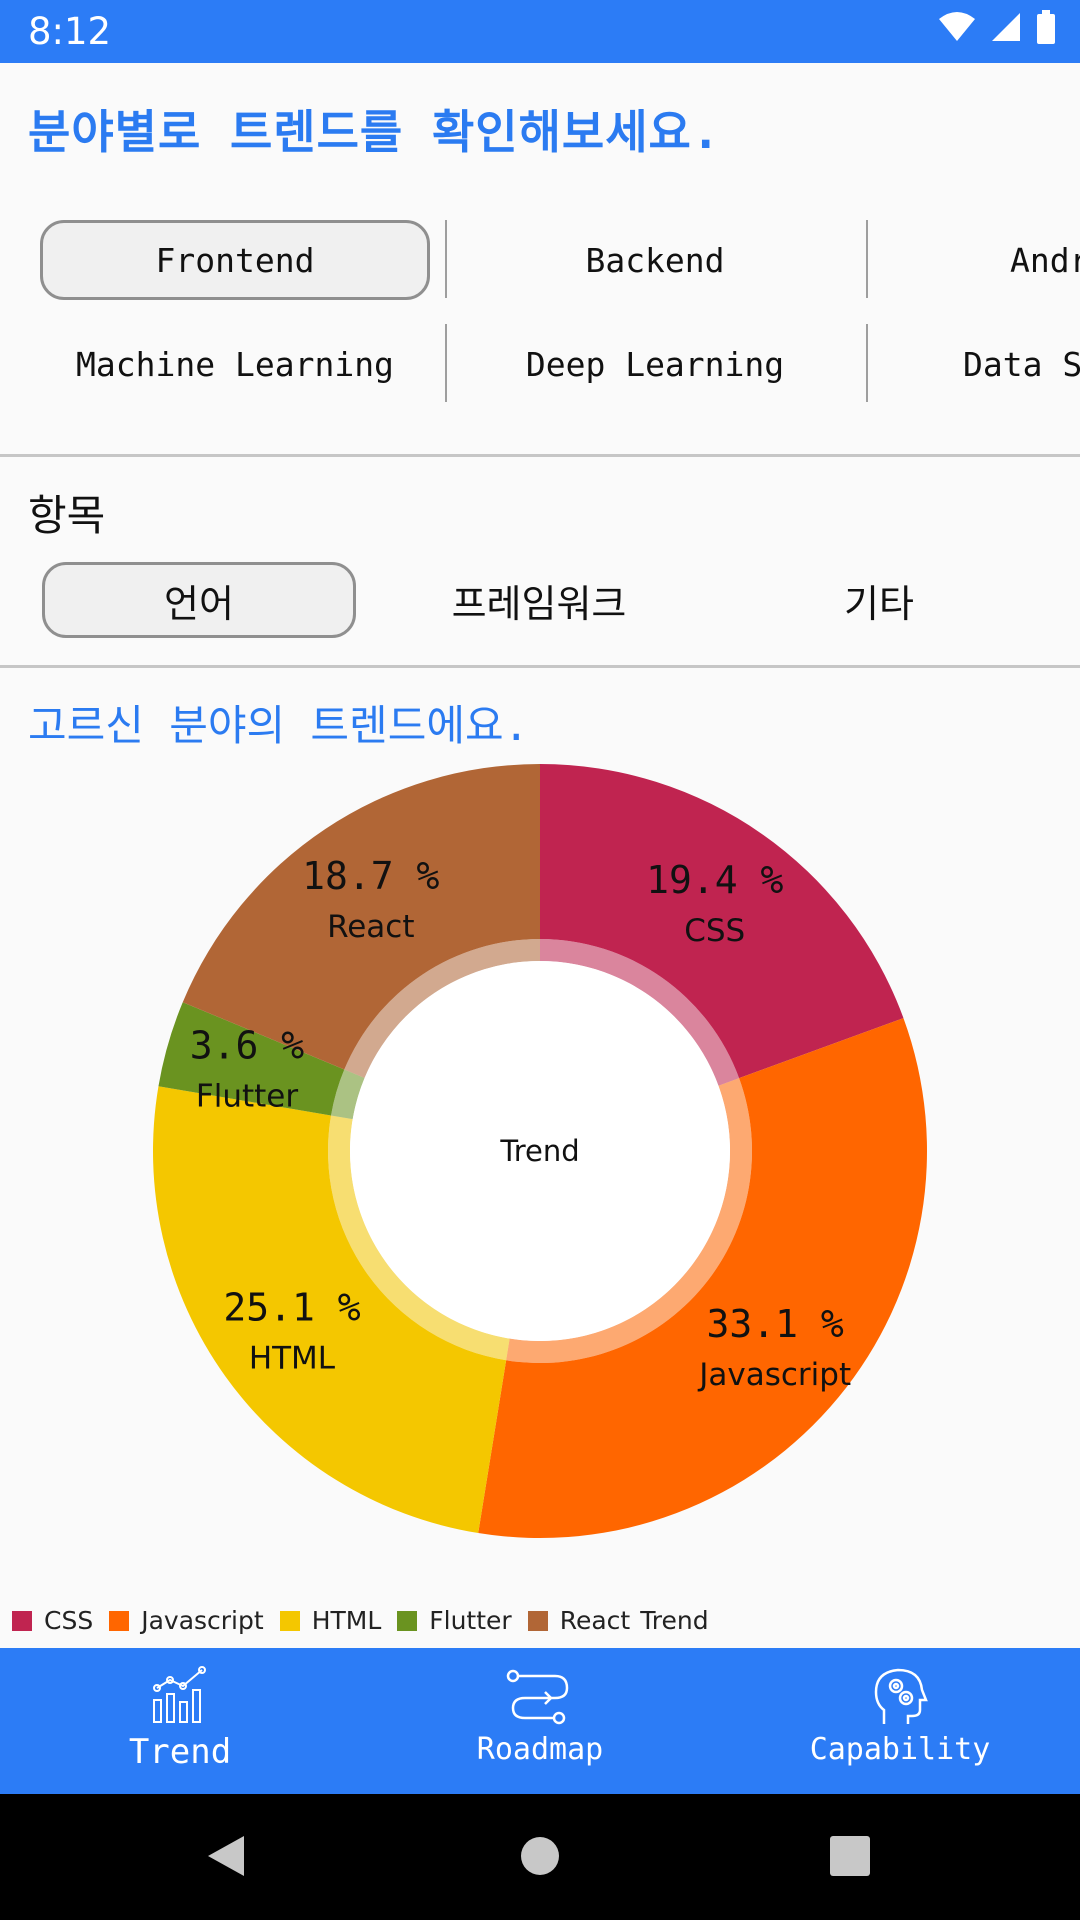 The image size is (1080, 1920). What do you see at coordinates (850, 1856) in the screenshot?
I see `recents-icon` at bounding box center [850, 1856].